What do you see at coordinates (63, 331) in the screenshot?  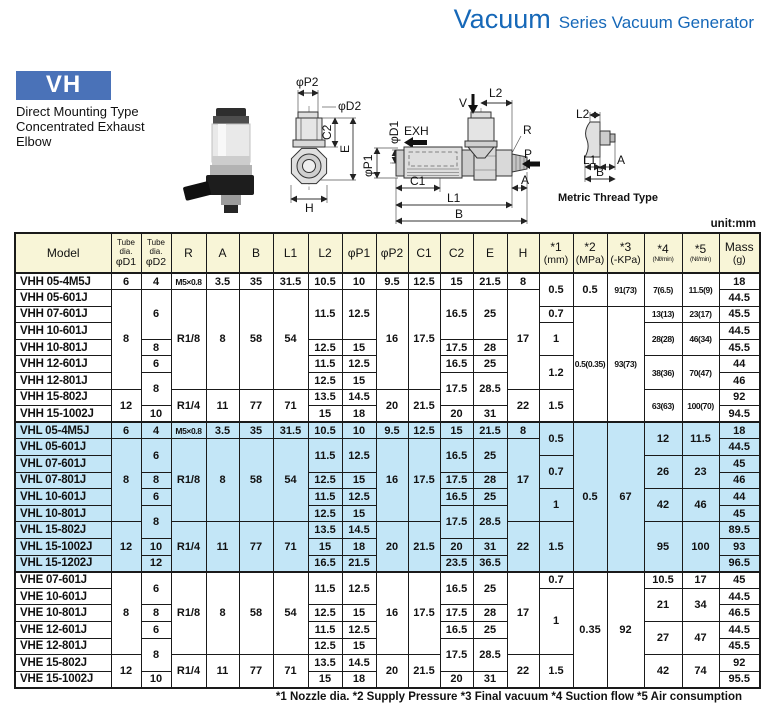 I see `model-cell: VHH 10-601J` at bounding box center [63, 331].